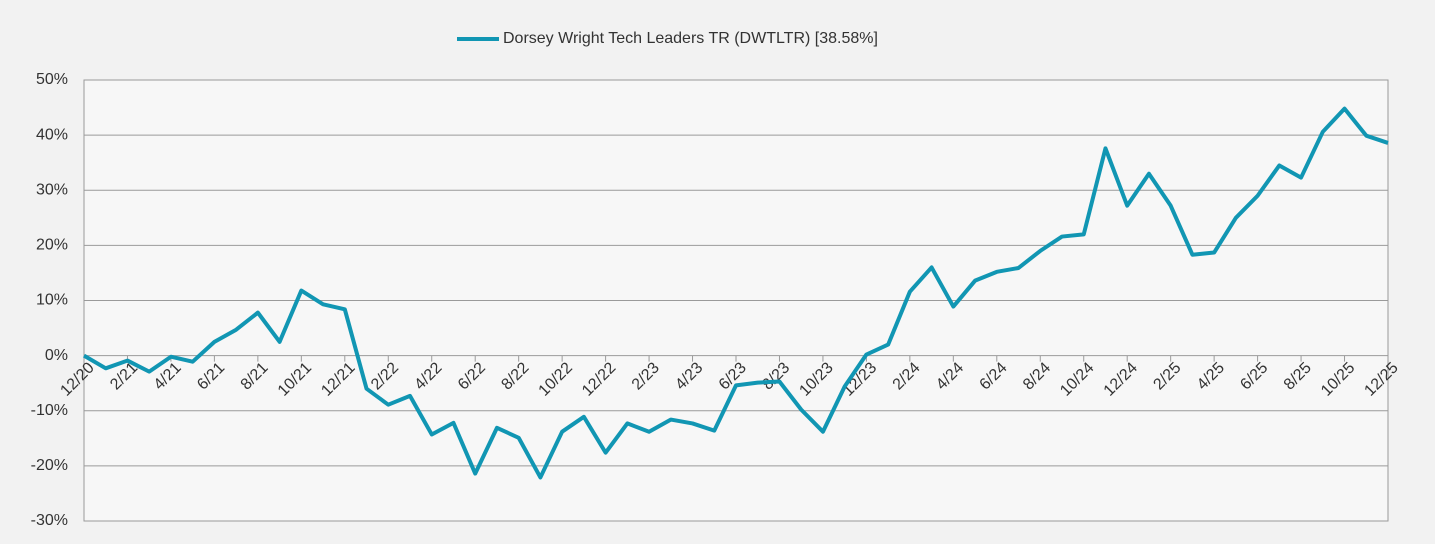 The height and width of the screenshot is (544, 1435). I want to click on y-tick-label: 50%, so click(52, 79).